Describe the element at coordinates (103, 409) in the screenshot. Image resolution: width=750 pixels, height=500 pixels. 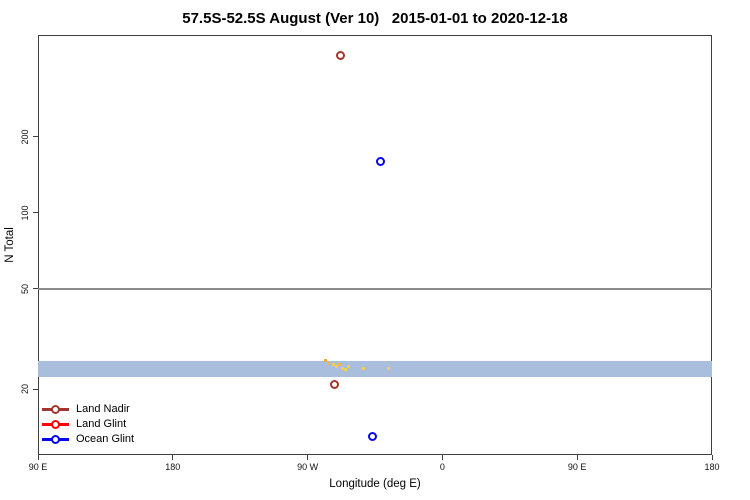
I see `legend-label: Land Nadir` at that location.